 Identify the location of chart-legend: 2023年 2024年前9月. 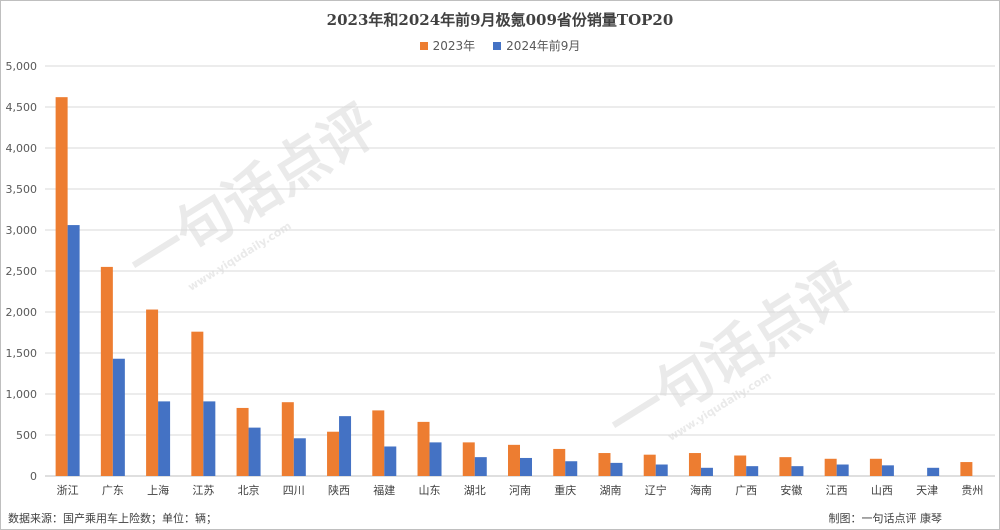
(500, 45).